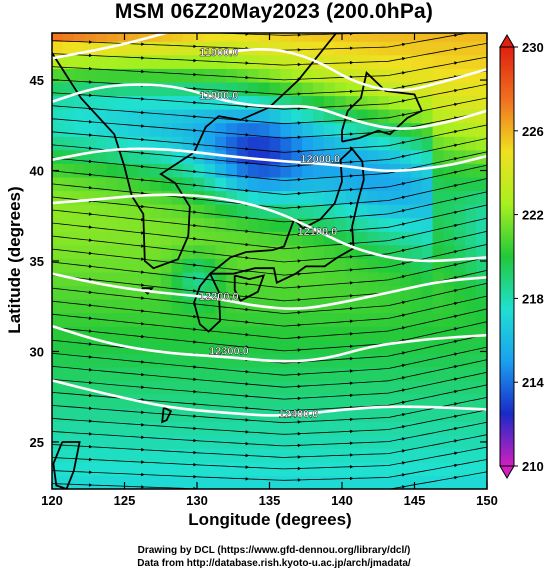  Describe the element at coordinates (37, 442) in the screenshot. I see `y-tick-label: 25` at that location.